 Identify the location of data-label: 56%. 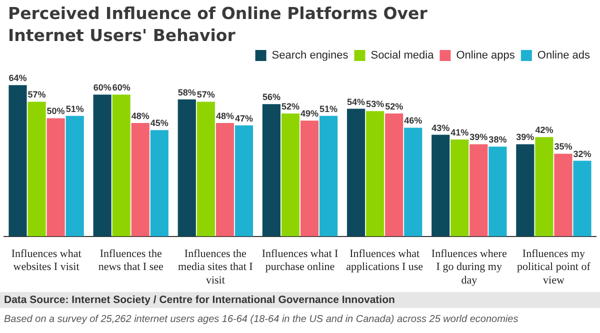
(271, 97).